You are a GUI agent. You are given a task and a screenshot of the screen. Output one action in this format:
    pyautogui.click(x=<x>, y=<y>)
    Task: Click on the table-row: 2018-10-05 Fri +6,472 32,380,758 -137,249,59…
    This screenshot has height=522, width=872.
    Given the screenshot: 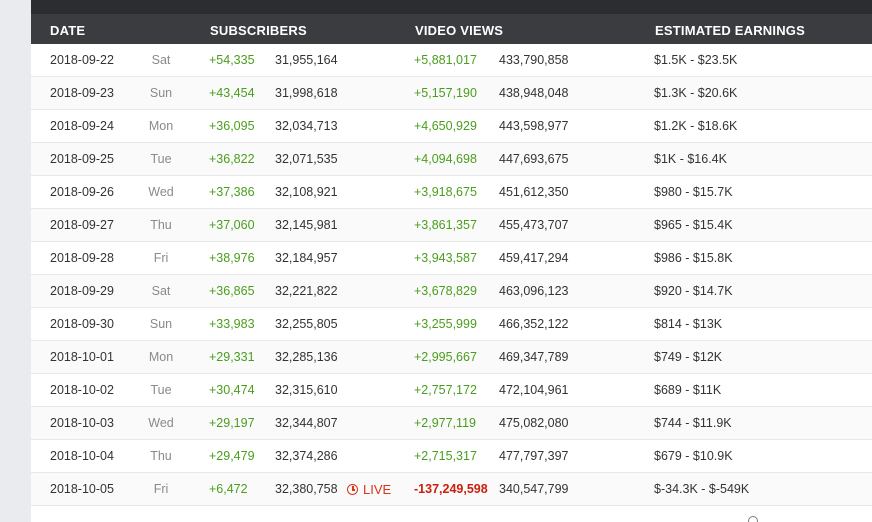 What is the action you would take?
    pyautogui.click(x=451, y=489)
    